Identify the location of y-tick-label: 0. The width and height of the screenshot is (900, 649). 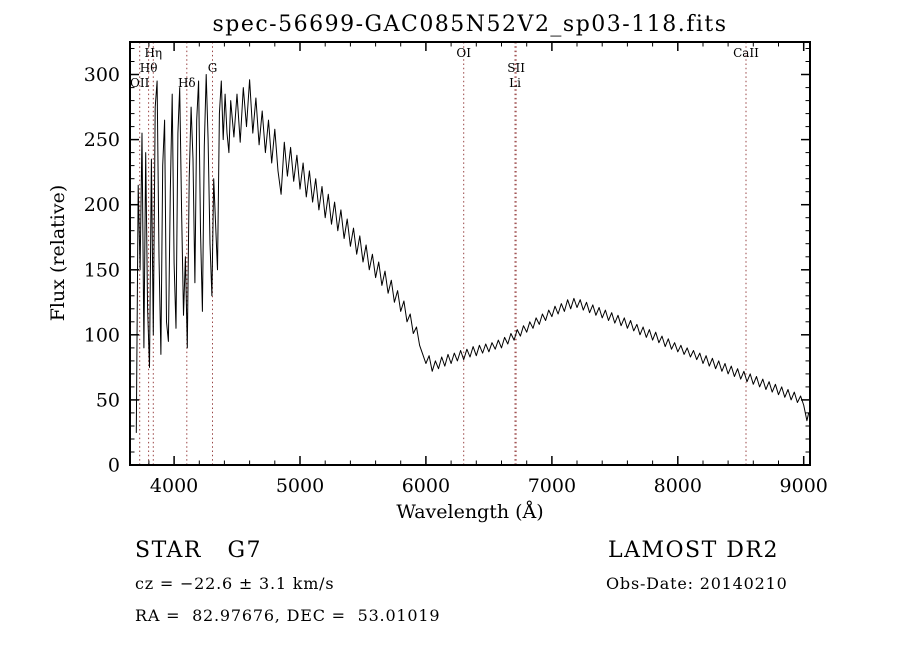
(114, 466).